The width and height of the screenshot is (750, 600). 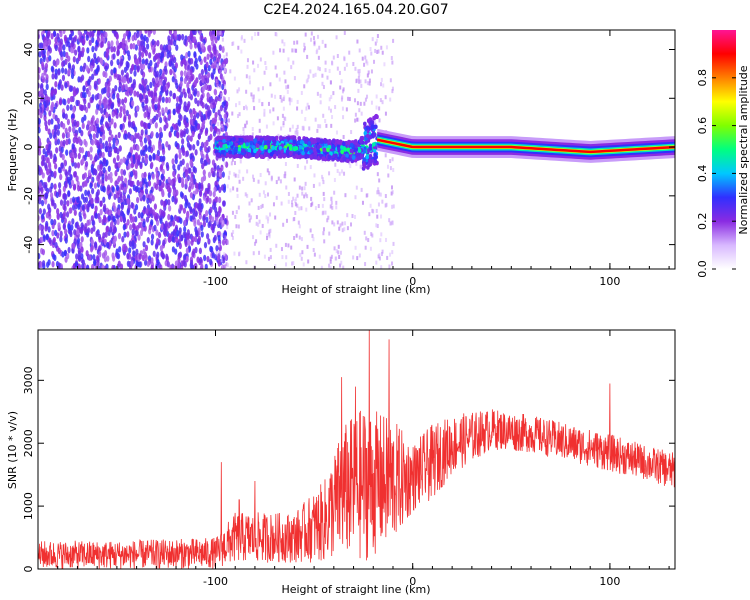 I want to click on spectrogram-ridge, so click(x=525, y=146).